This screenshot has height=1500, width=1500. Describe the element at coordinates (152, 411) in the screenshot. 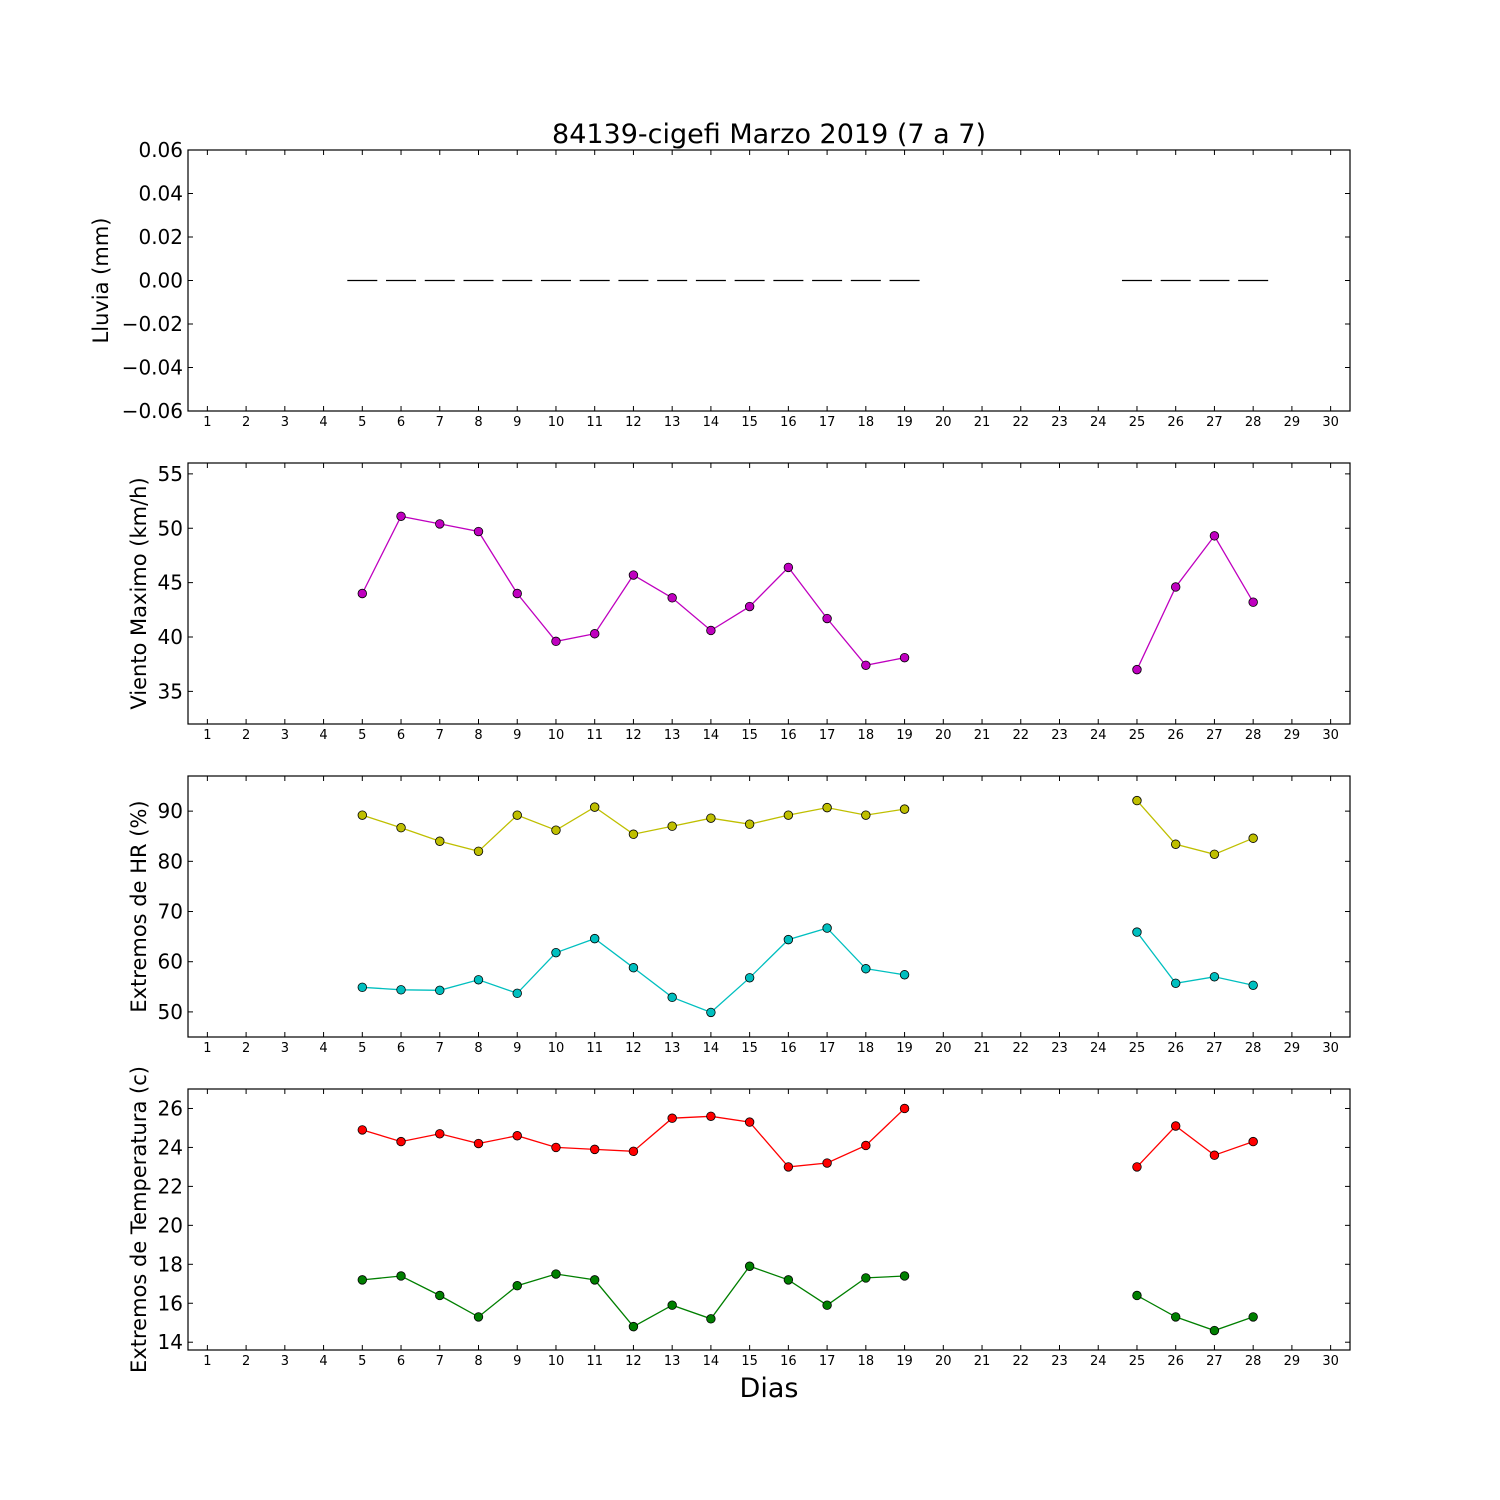

I see `y-tick-label: −0.06` at that location.